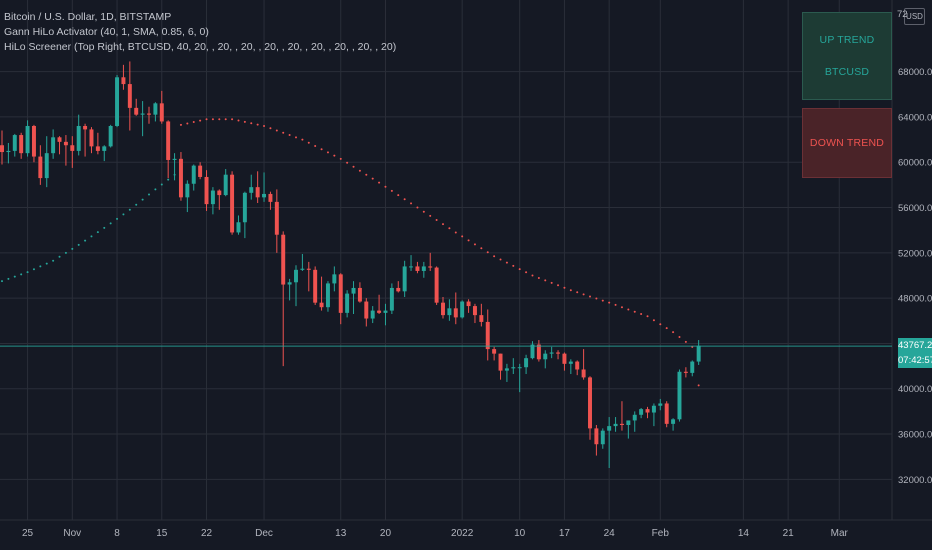  I want to click on price-tick-label: 48000.00, so click(915, 299).